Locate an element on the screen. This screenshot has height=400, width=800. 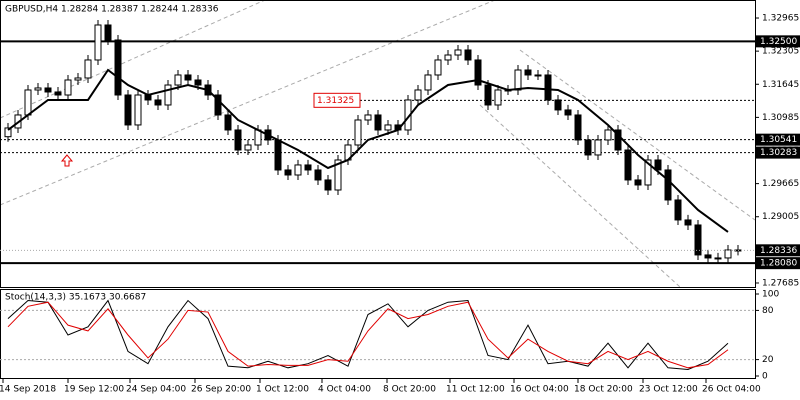
annotation-label: 1.31325 is located at coordinates (335, 101).